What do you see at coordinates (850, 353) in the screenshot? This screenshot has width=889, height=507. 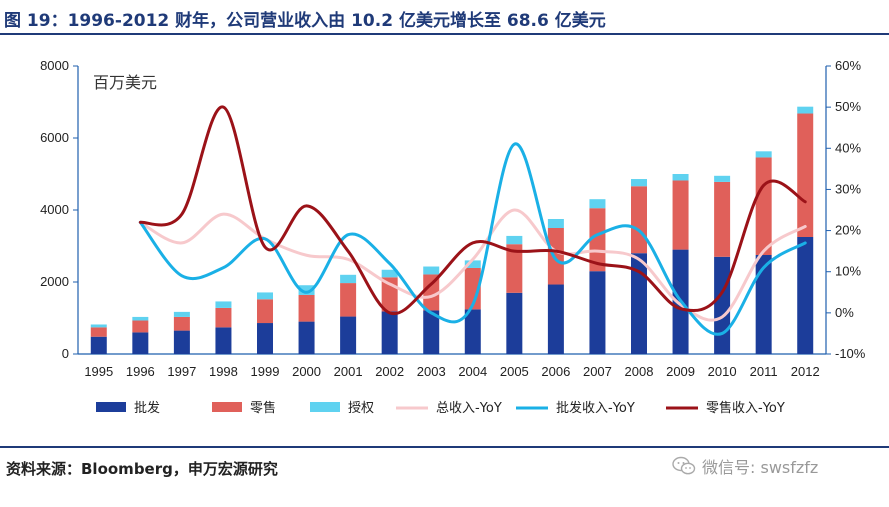 I see `y-right-tick-label: -10%` at bounding box center [850, 353].